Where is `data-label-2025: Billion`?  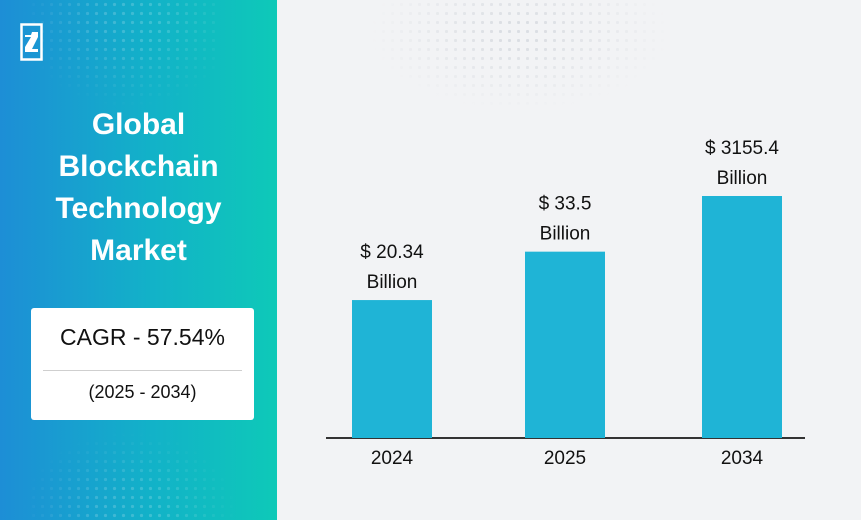
data-label-2025: Billion is located at coordinates (565, 234).